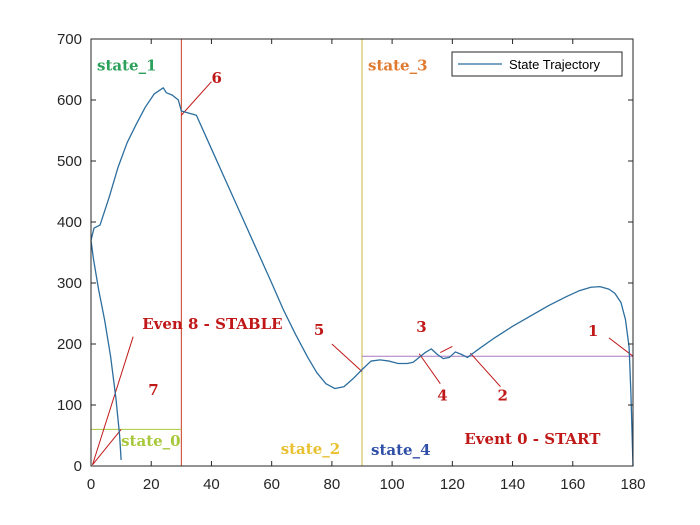 This screenshot has width=700, height=525. What do you see at coordinates (69, 161) in the screenshot?
I see `y-tick-label: 500` at bounding box center [69, 161].